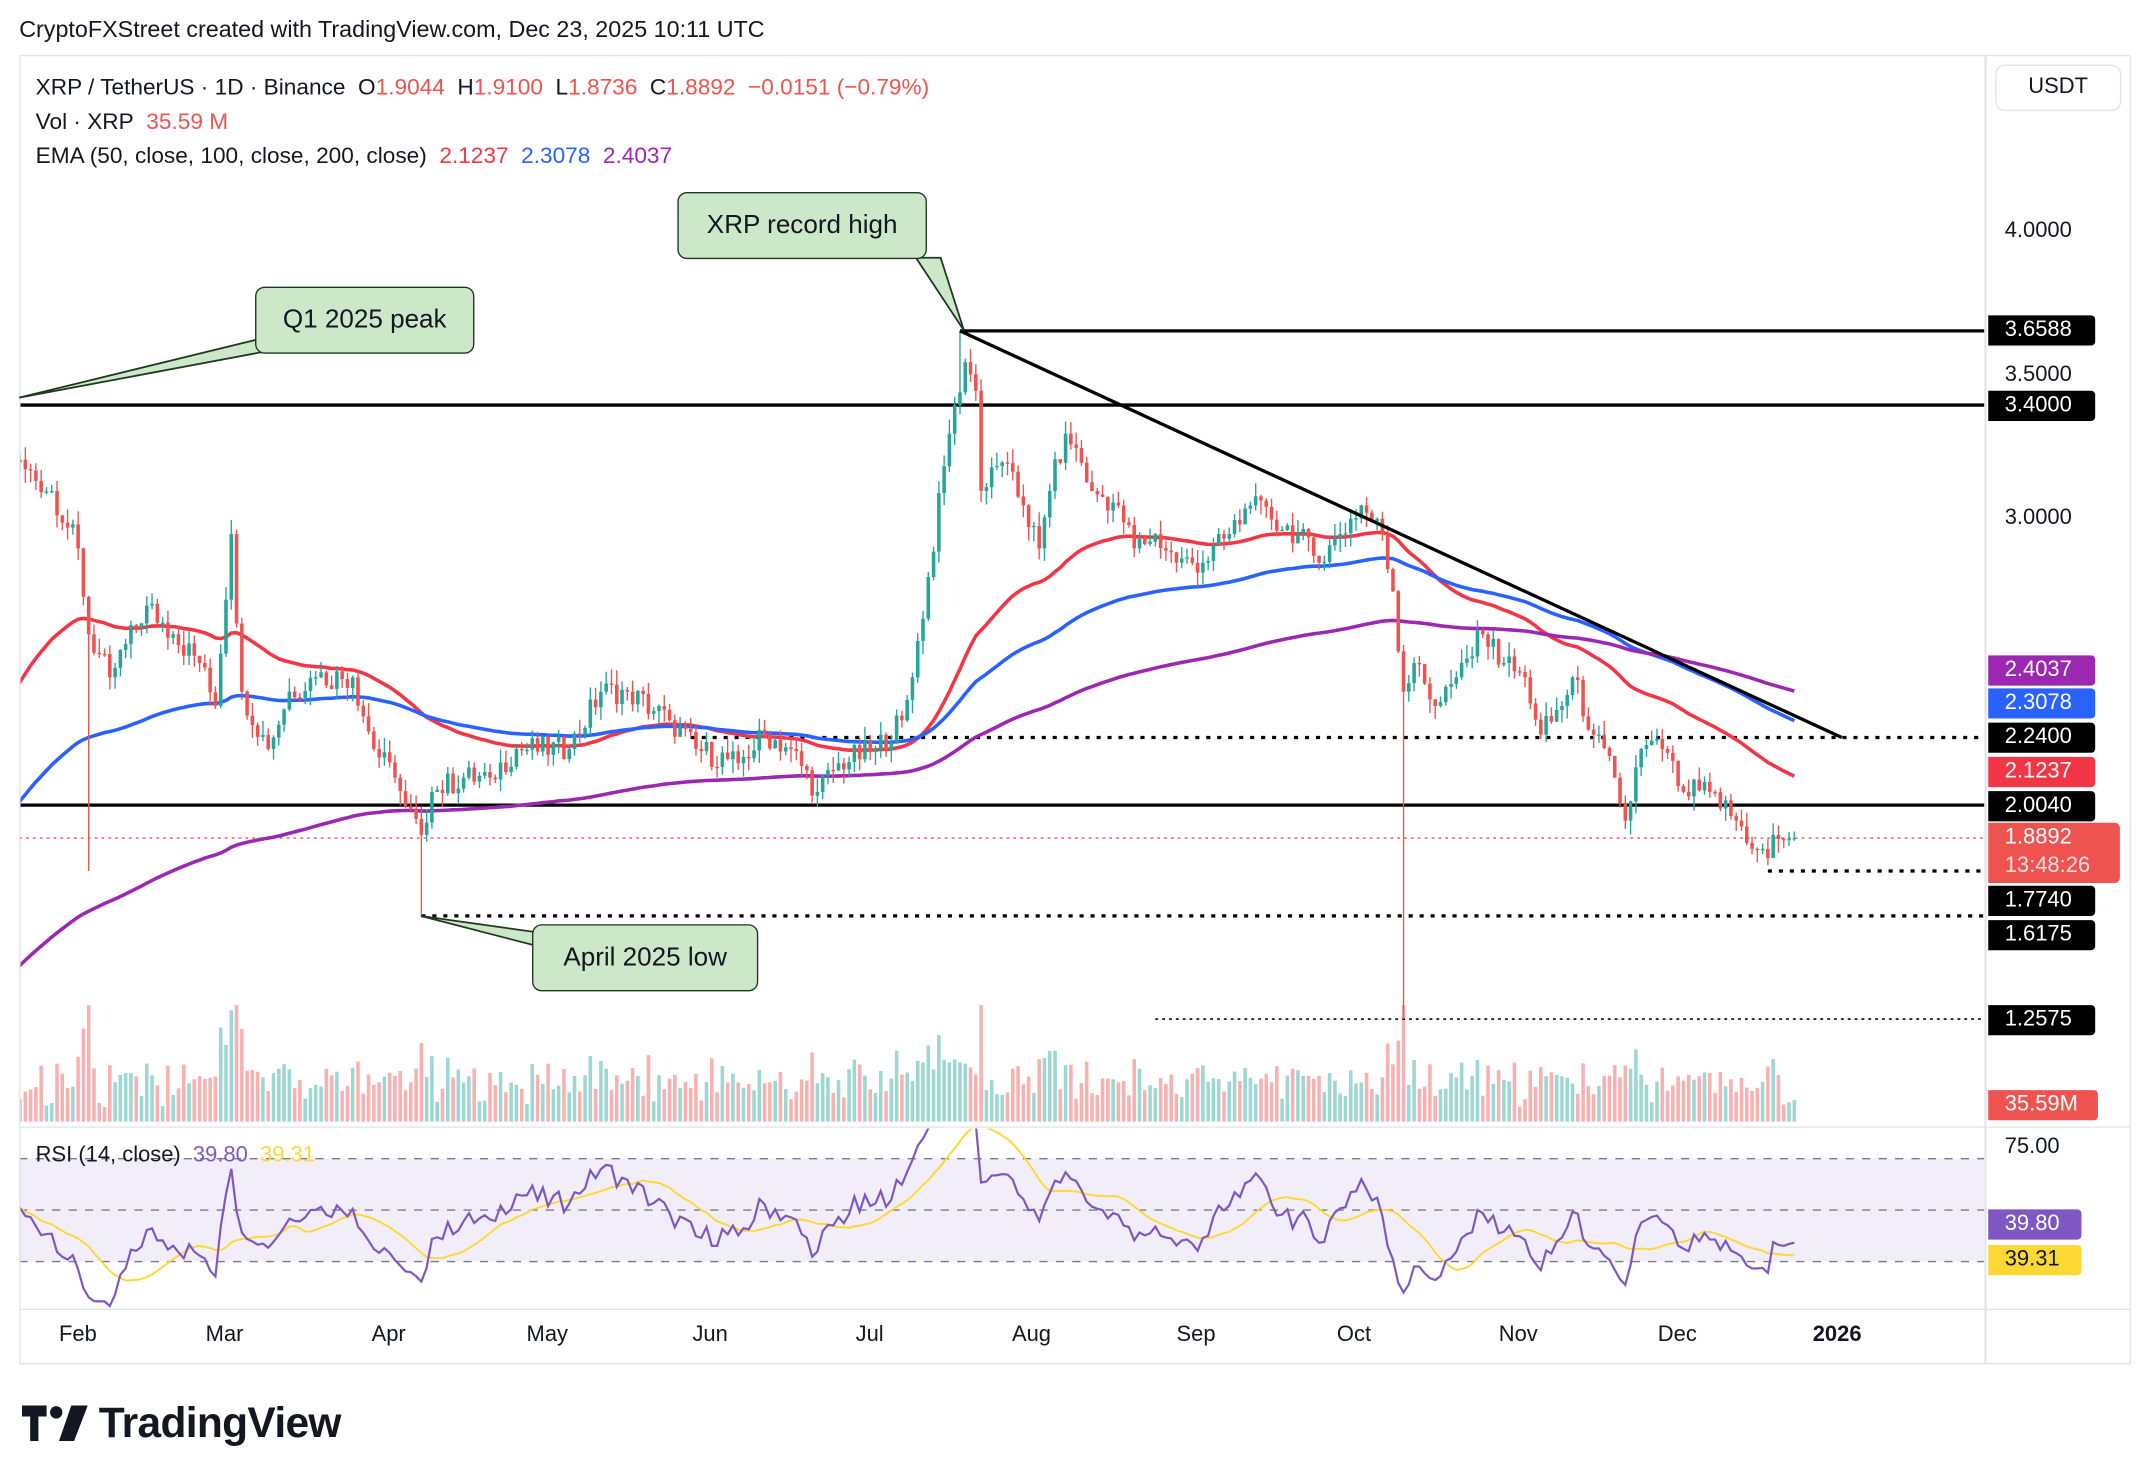  Describe the element at coordinates (2042, 670) in the screenshot. I see `ema200-label: 2.4037` at that location.